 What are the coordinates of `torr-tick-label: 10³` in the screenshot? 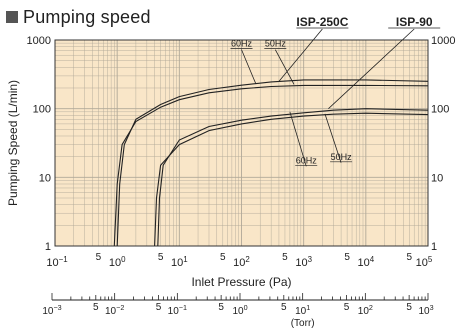 It's located at (425, 310).